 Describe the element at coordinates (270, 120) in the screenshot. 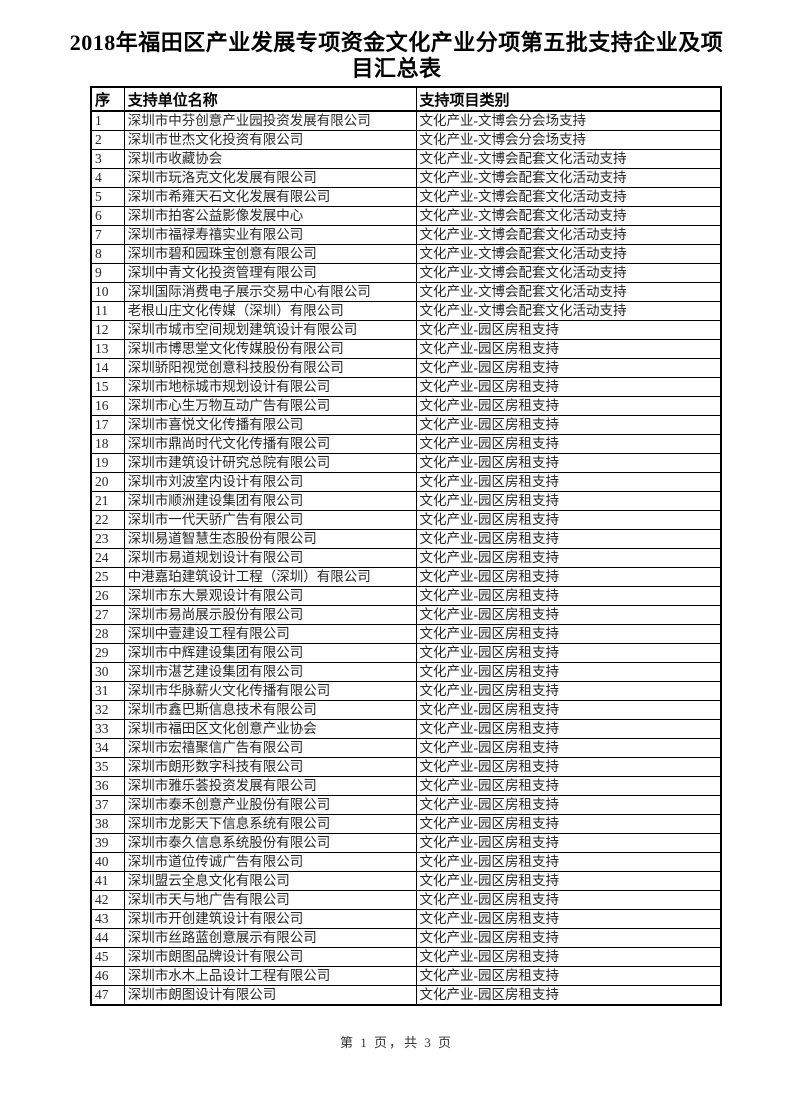

I see `unit-name-cell: 深圳市中芬创意产业园投资发展有限公司` at that location.